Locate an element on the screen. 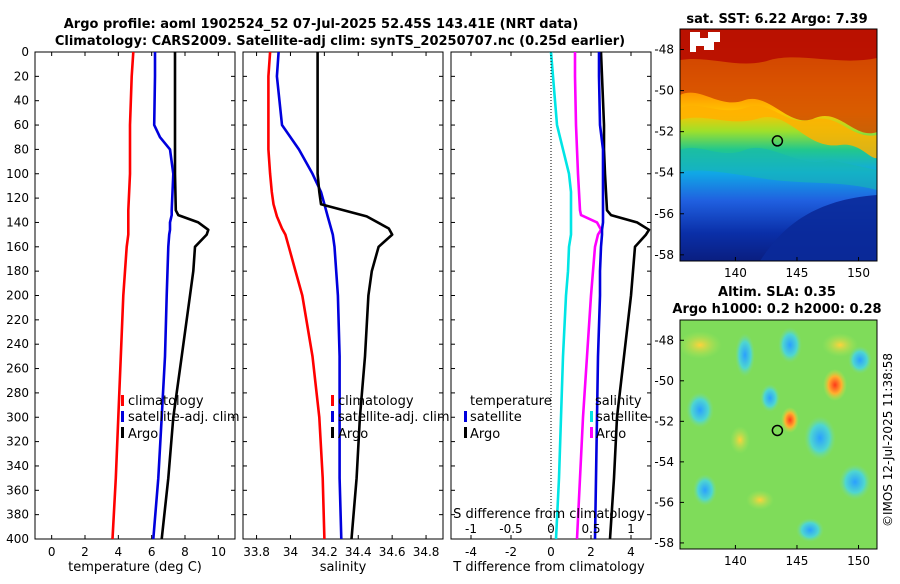 The height and width of the screenshot is (584, 900). depth-tick-label: 240 is located at coordinates (17, 344).